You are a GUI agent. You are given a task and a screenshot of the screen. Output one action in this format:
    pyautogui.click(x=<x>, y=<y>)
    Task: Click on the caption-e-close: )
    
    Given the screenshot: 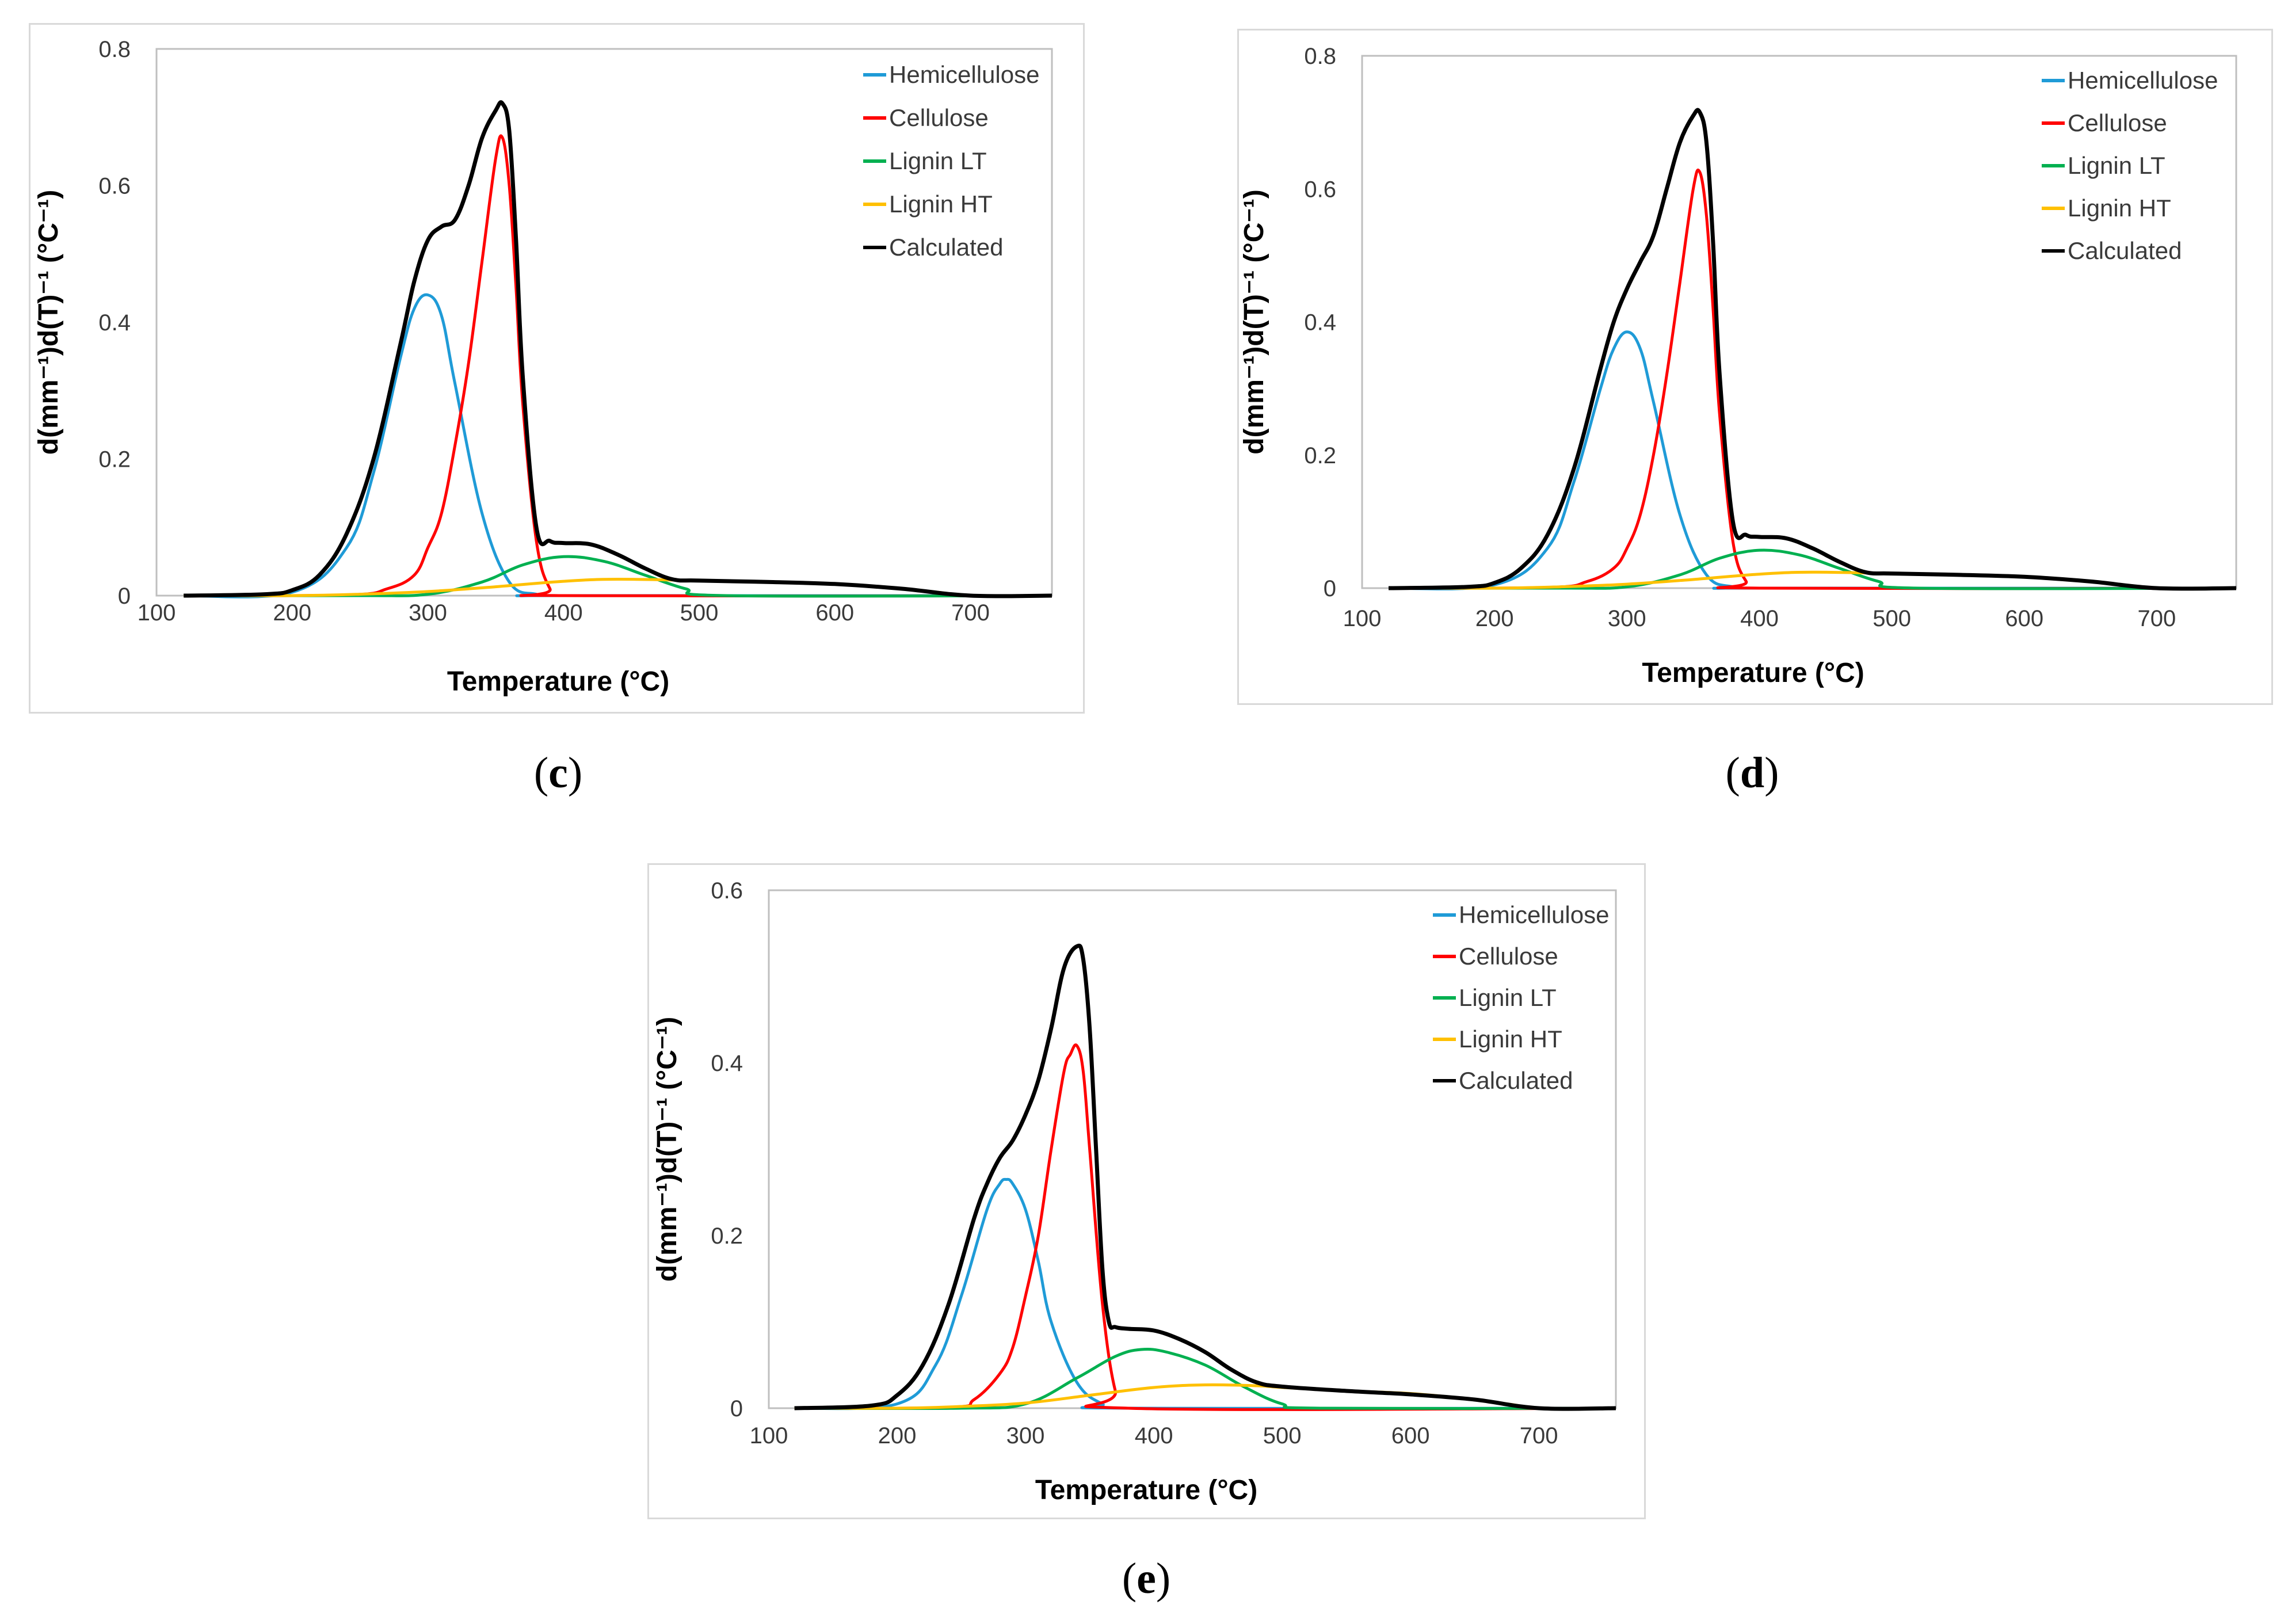 What is the action you would take?
    pyautogui.click(x=1163, y=1578)
    